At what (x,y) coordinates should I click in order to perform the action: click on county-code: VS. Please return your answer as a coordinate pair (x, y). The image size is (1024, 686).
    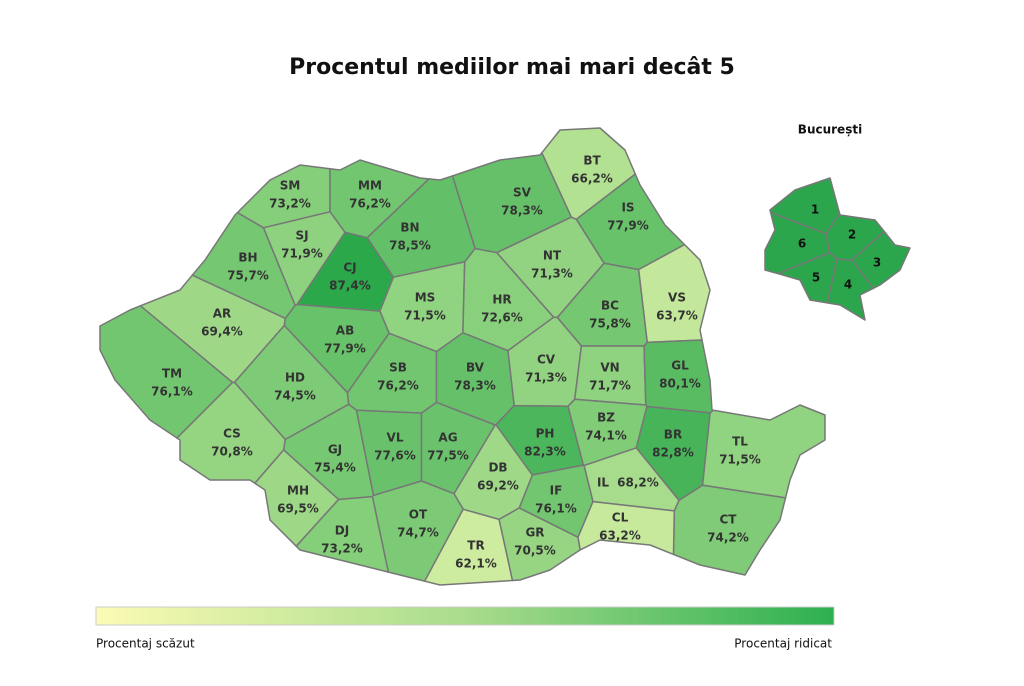
    Looking at the image, I should click on (677, 298).